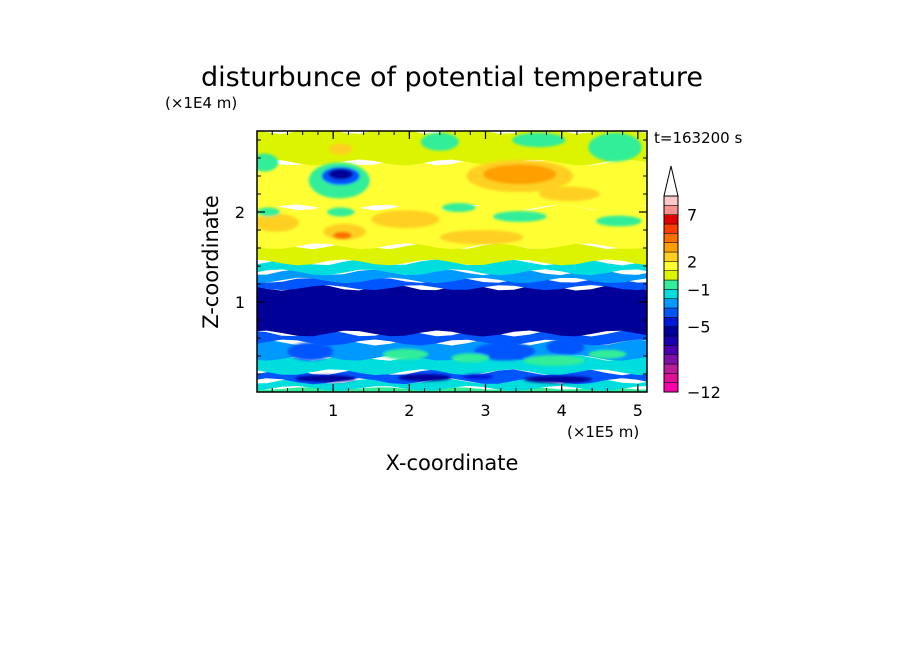  What do you see at coordinates (692, 261) in the screenshot?
I see `colorbar-tick-label: 2` at bounding box center [692, 261].